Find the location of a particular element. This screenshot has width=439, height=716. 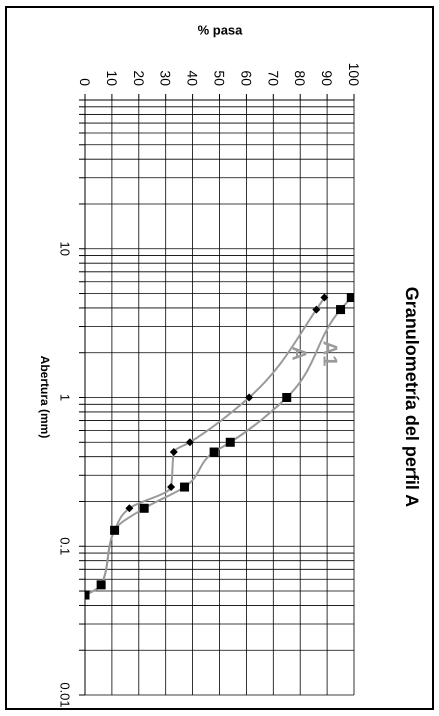

y-tick-label: 10 is located at coordinates (65, 249).